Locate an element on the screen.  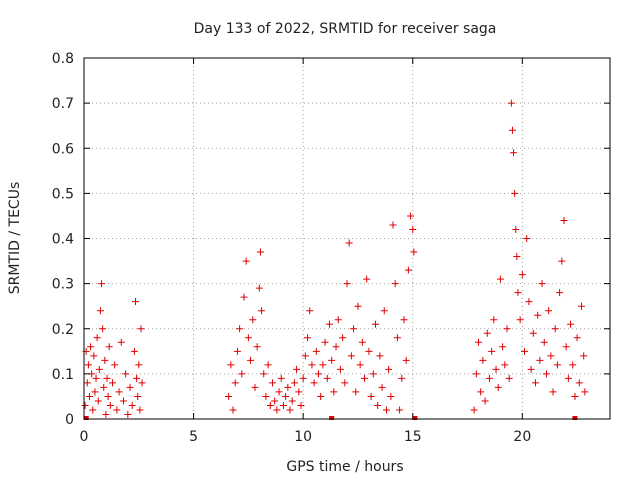
y-tick-label: 0.8 is located at coordinates (63, 59).